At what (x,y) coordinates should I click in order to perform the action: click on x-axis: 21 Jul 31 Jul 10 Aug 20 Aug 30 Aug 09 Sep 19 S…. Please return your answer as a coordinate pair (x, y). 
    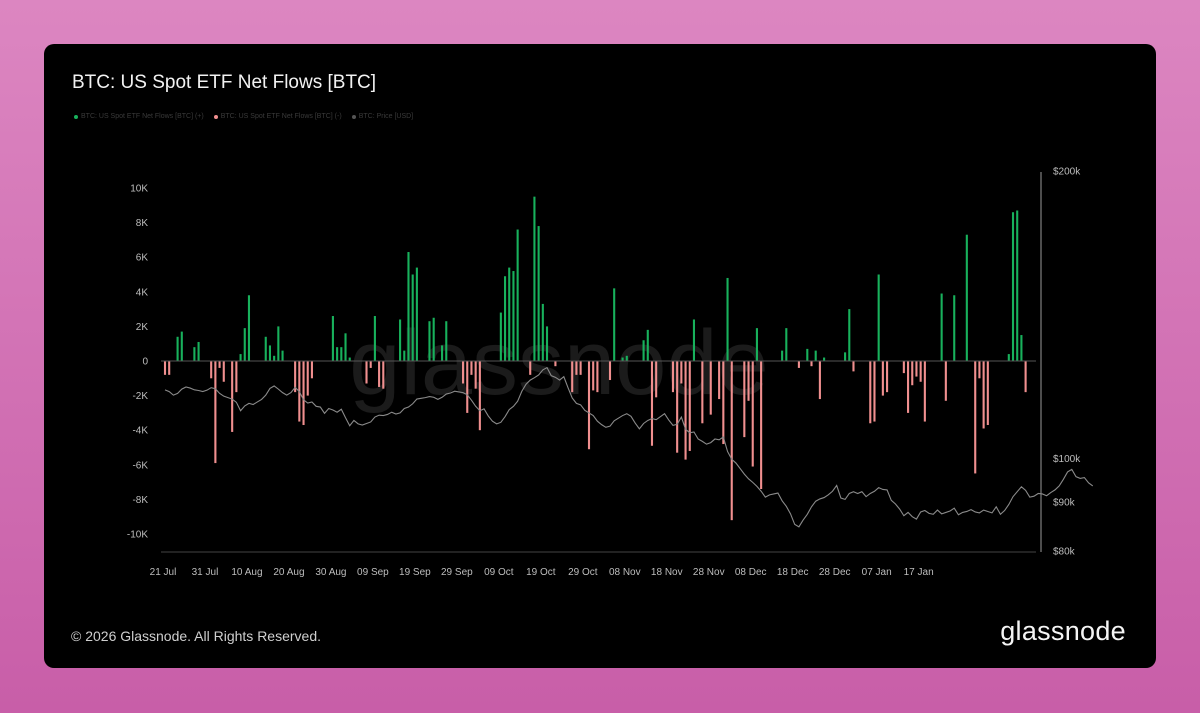
    Looking at the image, I should click on (542, 572).